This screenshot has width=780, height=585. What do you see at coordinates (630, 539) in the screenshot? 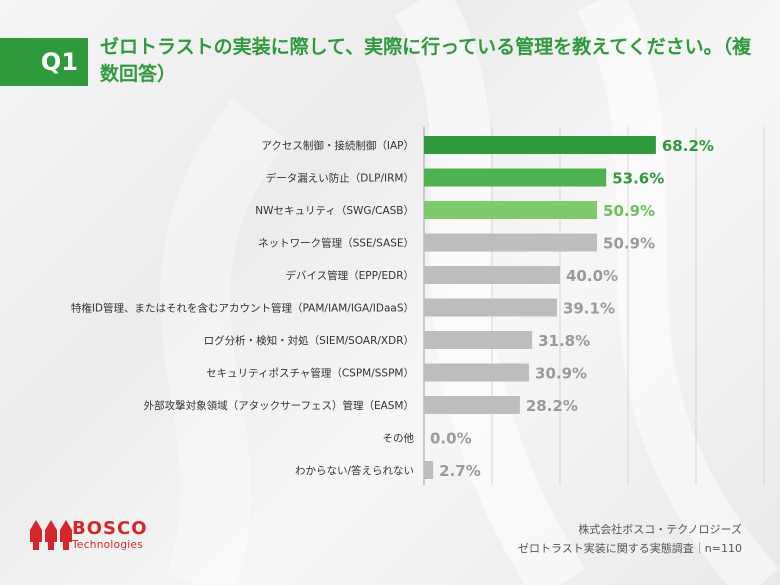
I see `footer: 株式会社ボスコ・テクノロジーズ ゼロトラスト実装に関する実態調査｜n=110` at bounding box center [630, 539].